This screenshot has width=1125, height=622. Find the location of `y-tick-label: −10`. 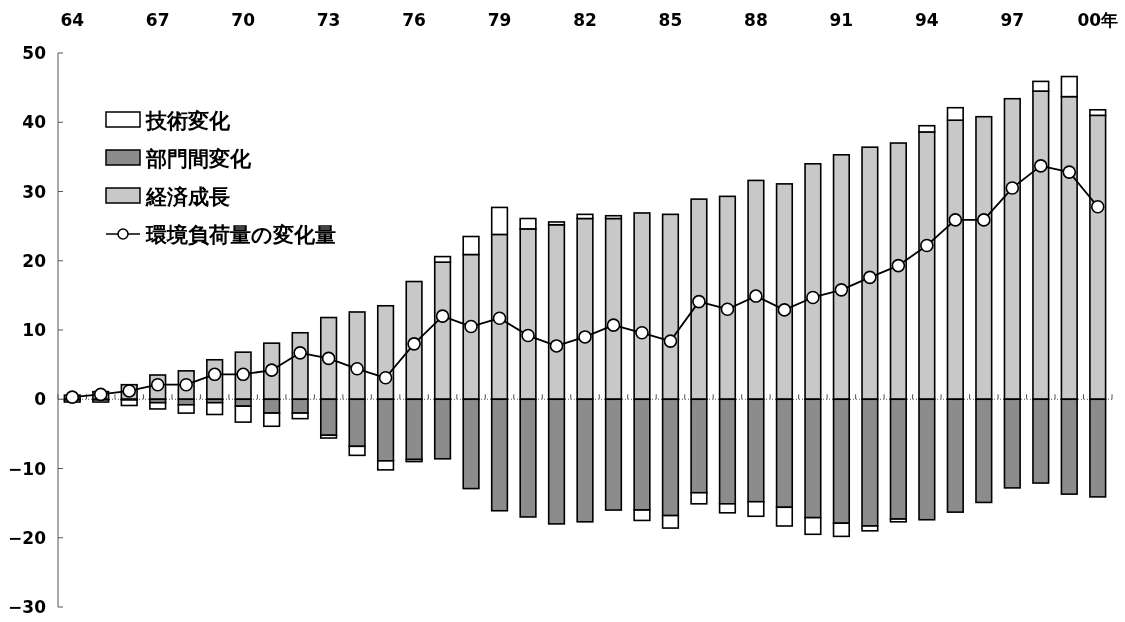

y-tick-label: −10 is located at coordinates (27, 468).